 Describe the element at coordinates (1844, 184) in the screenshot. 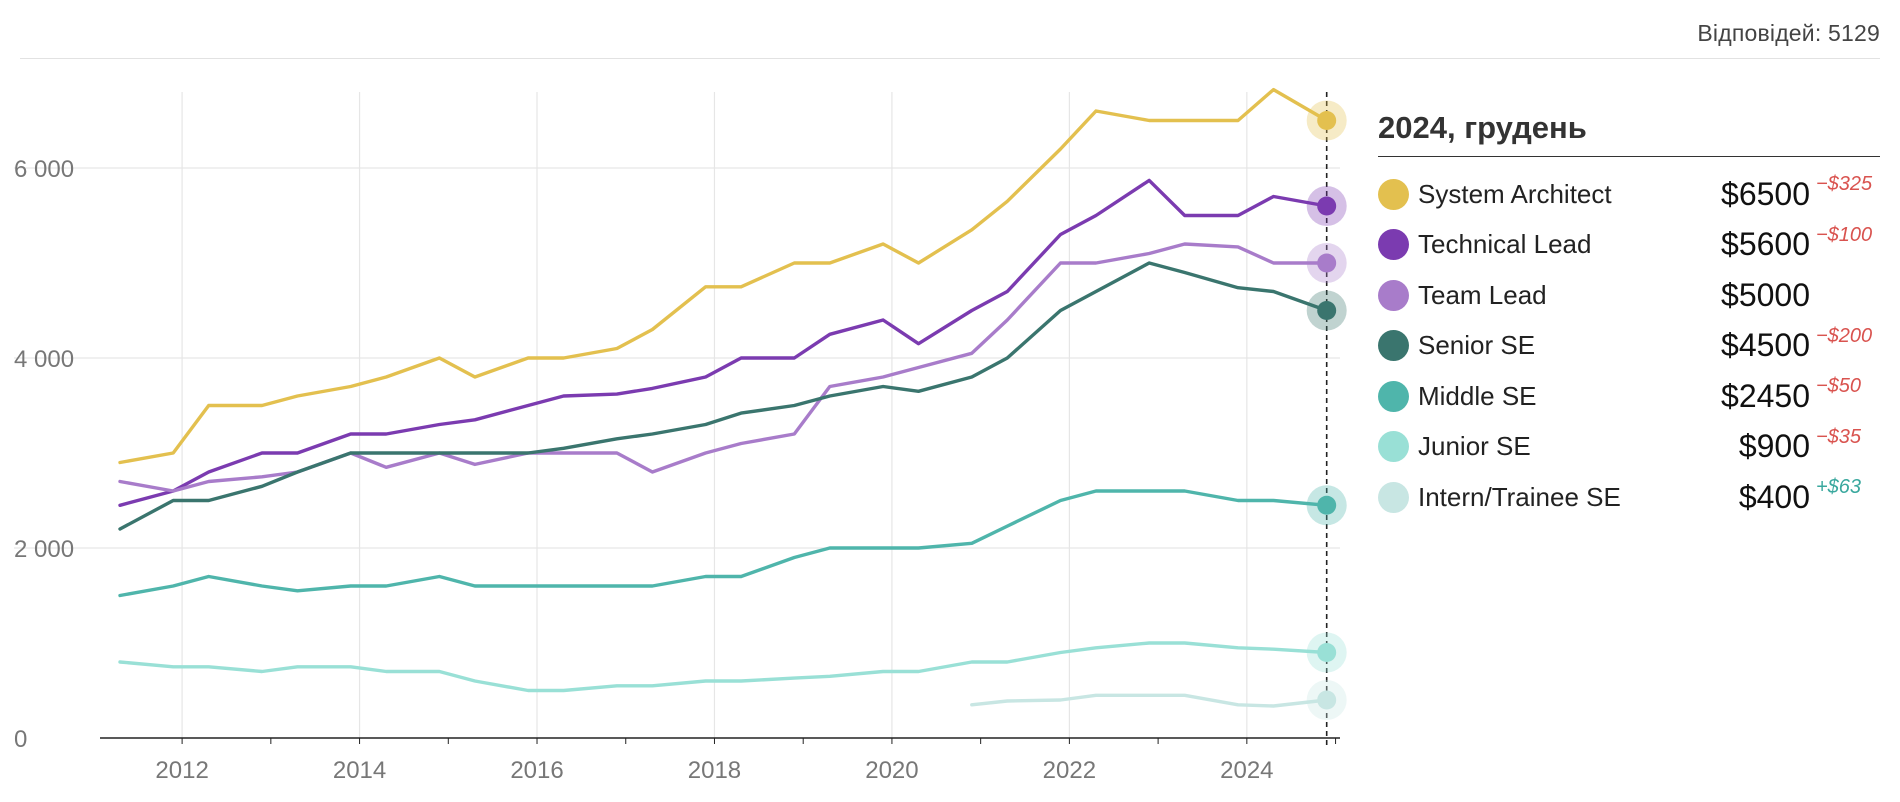

I see `legend-item-delta: −$325` at that location.